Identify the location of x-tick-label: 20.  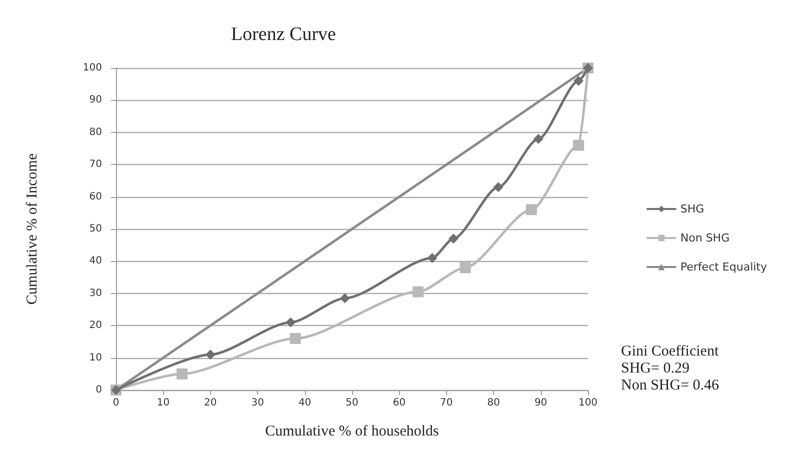
(210, 403).